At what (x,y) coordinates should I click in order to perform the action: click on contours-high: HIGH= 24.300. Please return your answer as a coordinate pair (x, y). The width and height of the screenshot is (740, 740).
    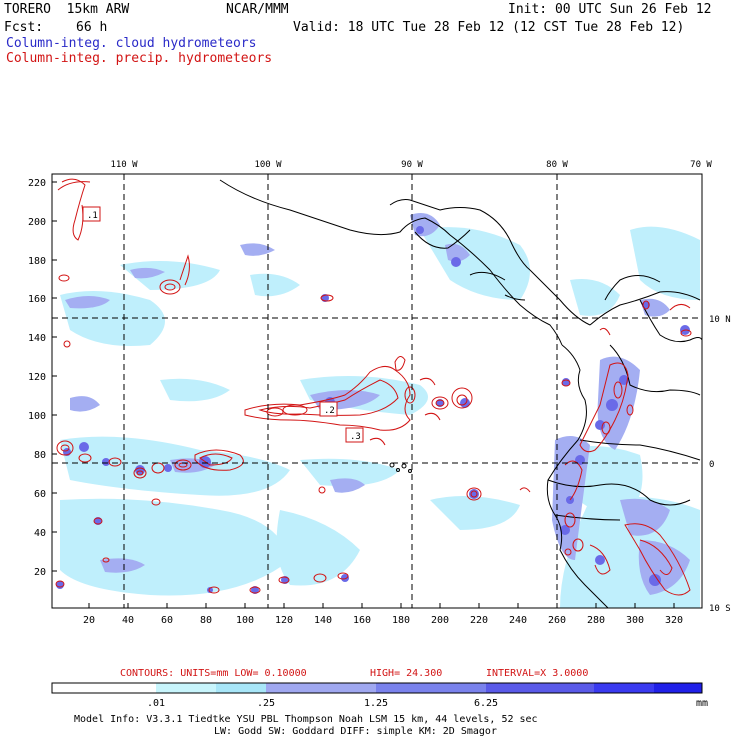
    Looking at the image, I should click on (406, 673).